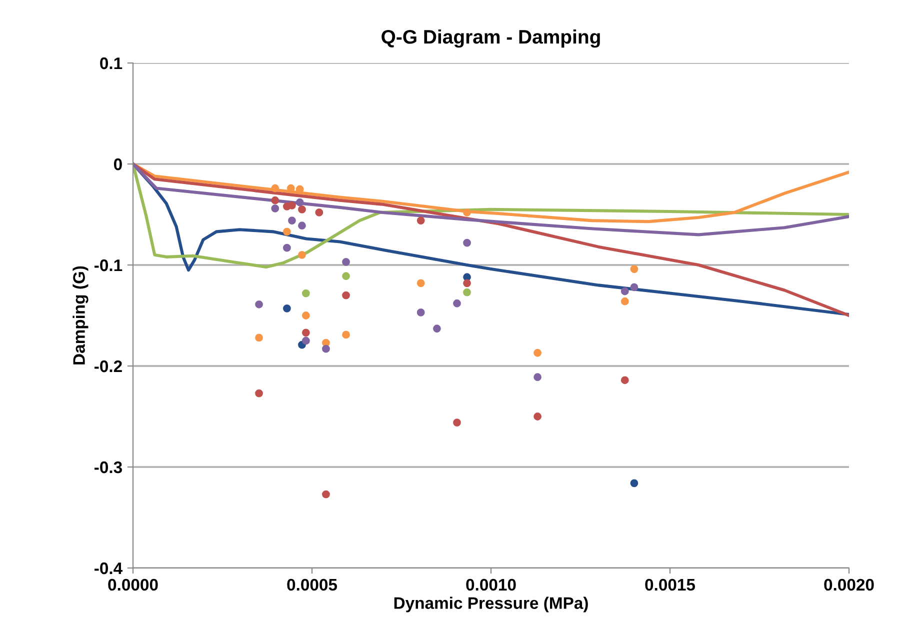 The width and height of the screenshot is (904, 638). What do you see at coordinates (111, 63) in the screenshot?
I see `y-tick-label: 0.1` at bounding box center [111, 63].